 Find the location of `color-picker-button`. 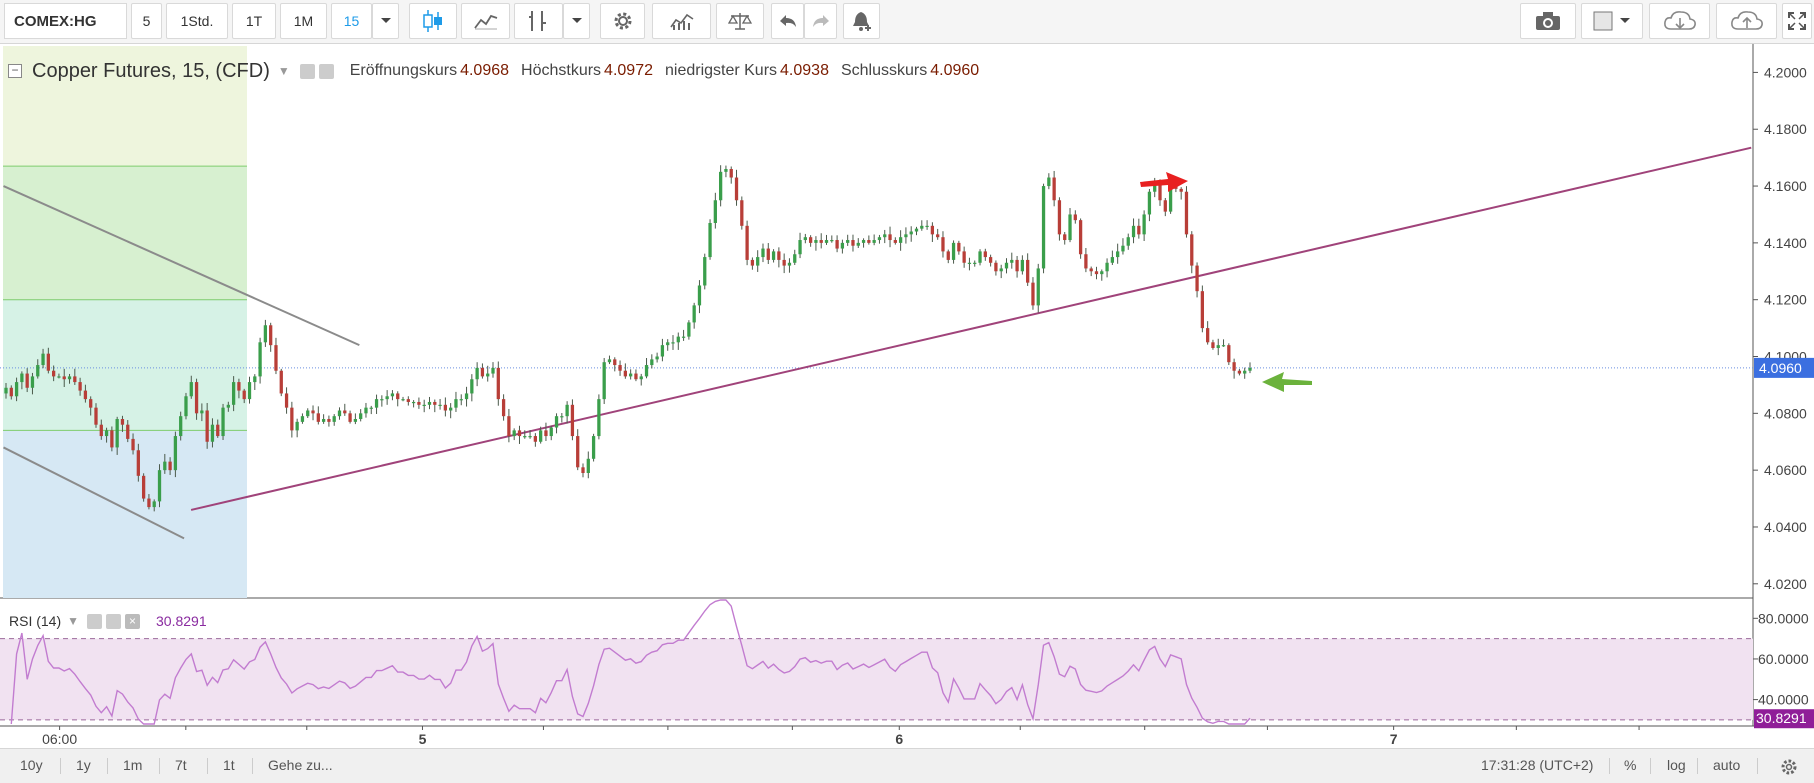

color-picker-button is located at coordinates (1612, 21).